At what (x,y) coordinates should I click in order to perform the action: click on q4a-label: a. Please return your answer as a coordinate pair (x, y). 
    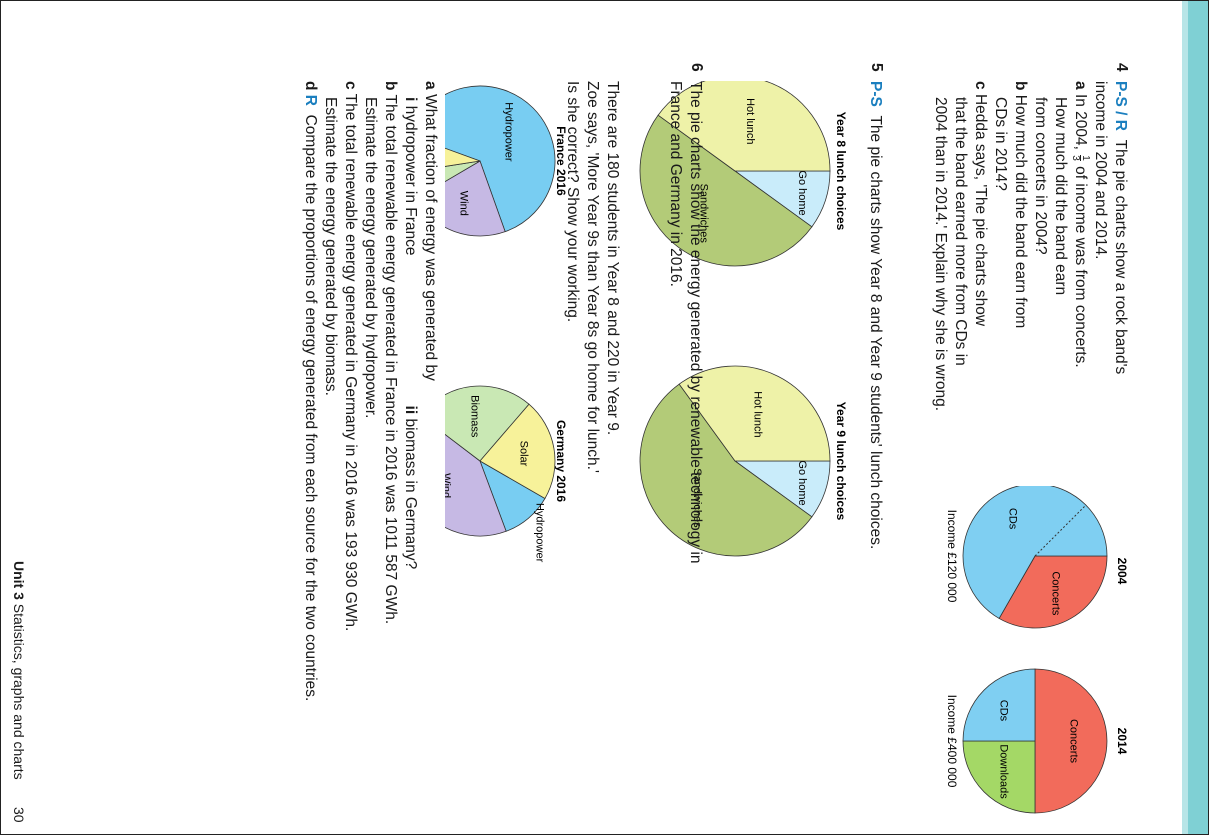
    Looking at the image, I should click on (1080, 85).